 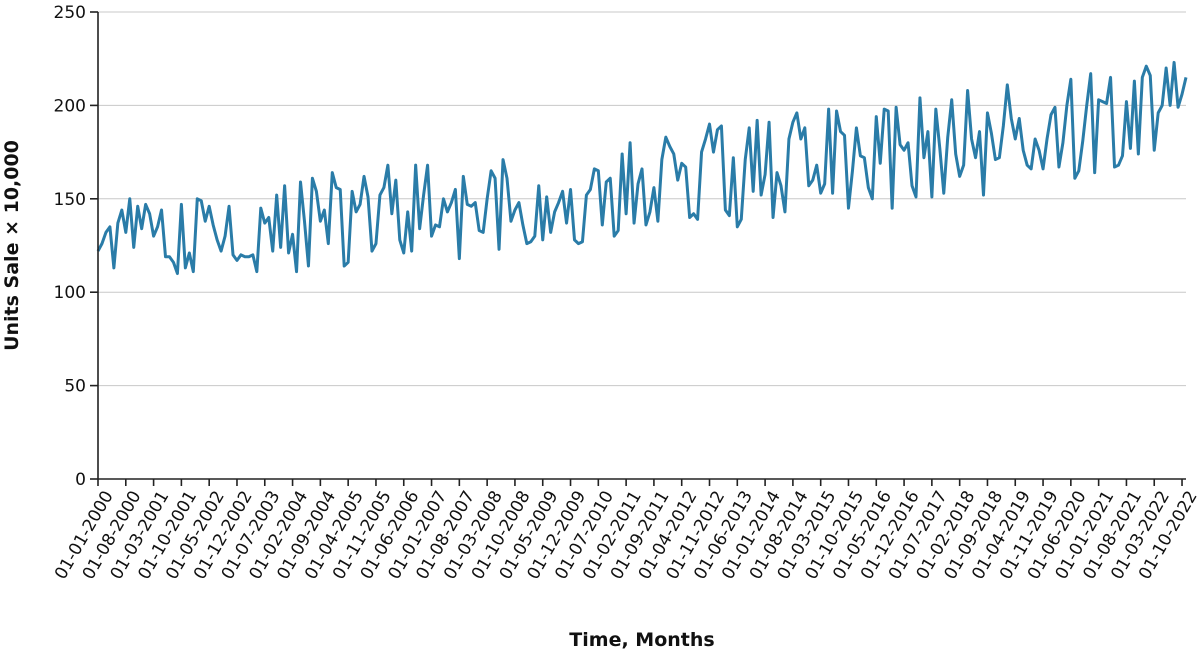 What do you see at coordinates (75, 387) in the screenshot?
I see `y-tick-label: 50` at bounding box center [75, 387].